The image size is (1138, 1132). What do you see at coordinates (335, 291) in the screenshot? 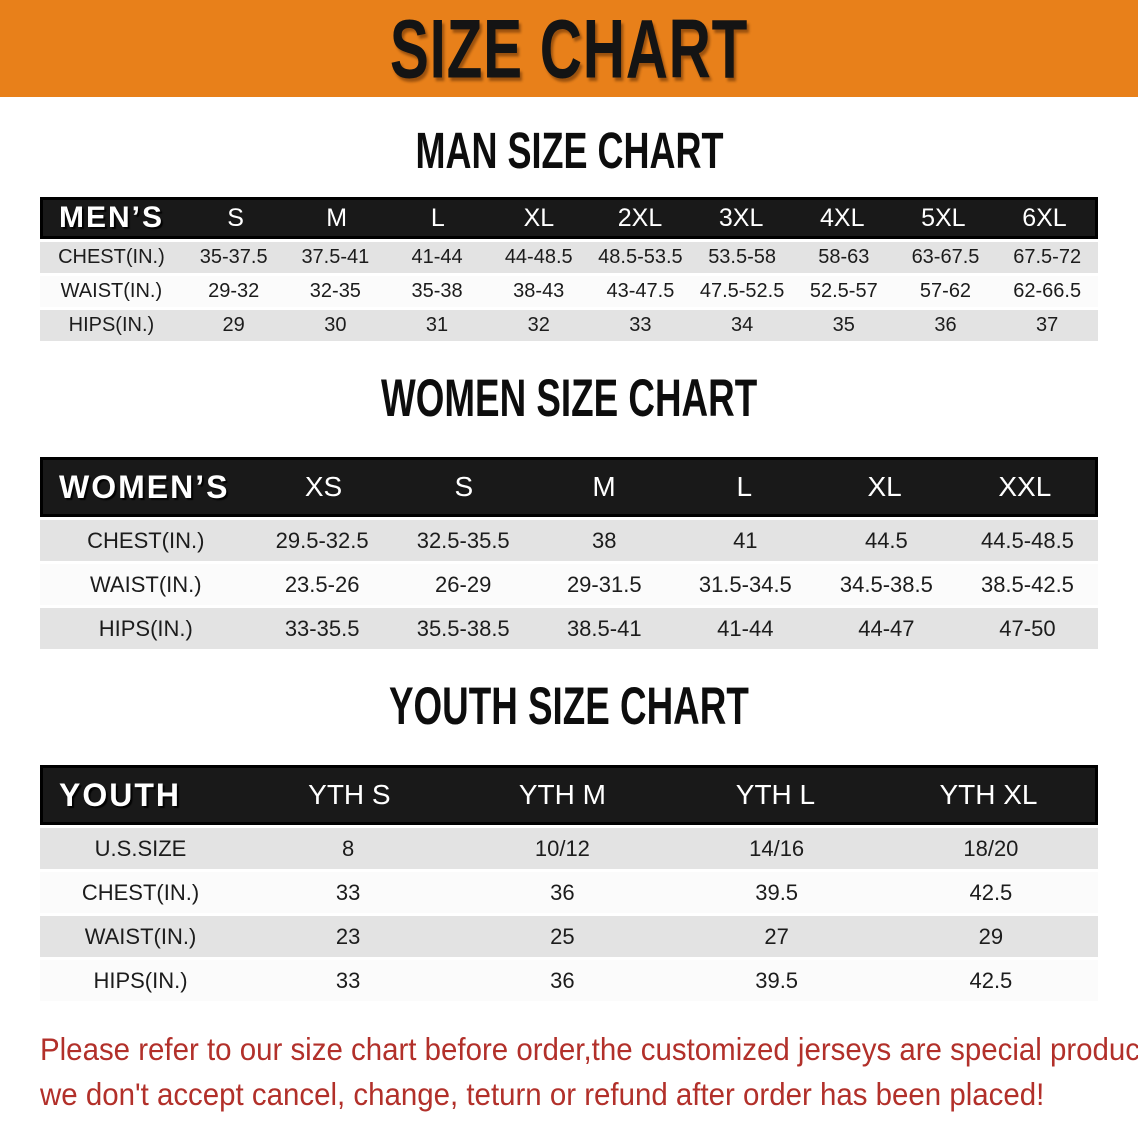
I see `size-cell: 32-35` at bounding box center [335, 291].